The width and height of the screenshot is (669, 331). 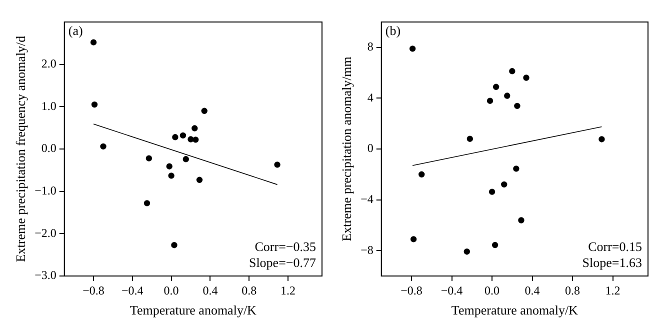 I want to click on y-axis-title: Extreme precipitation frequency anomaly/d, so click(x=20, y=148).